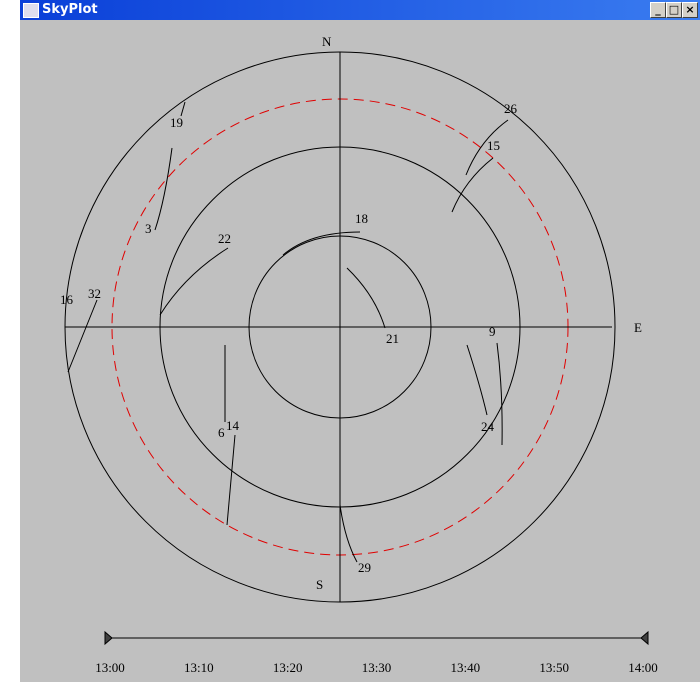  Describe the element at coordinates (224, 238) in the screenshot. I see `satellite-label: 22` at that location.